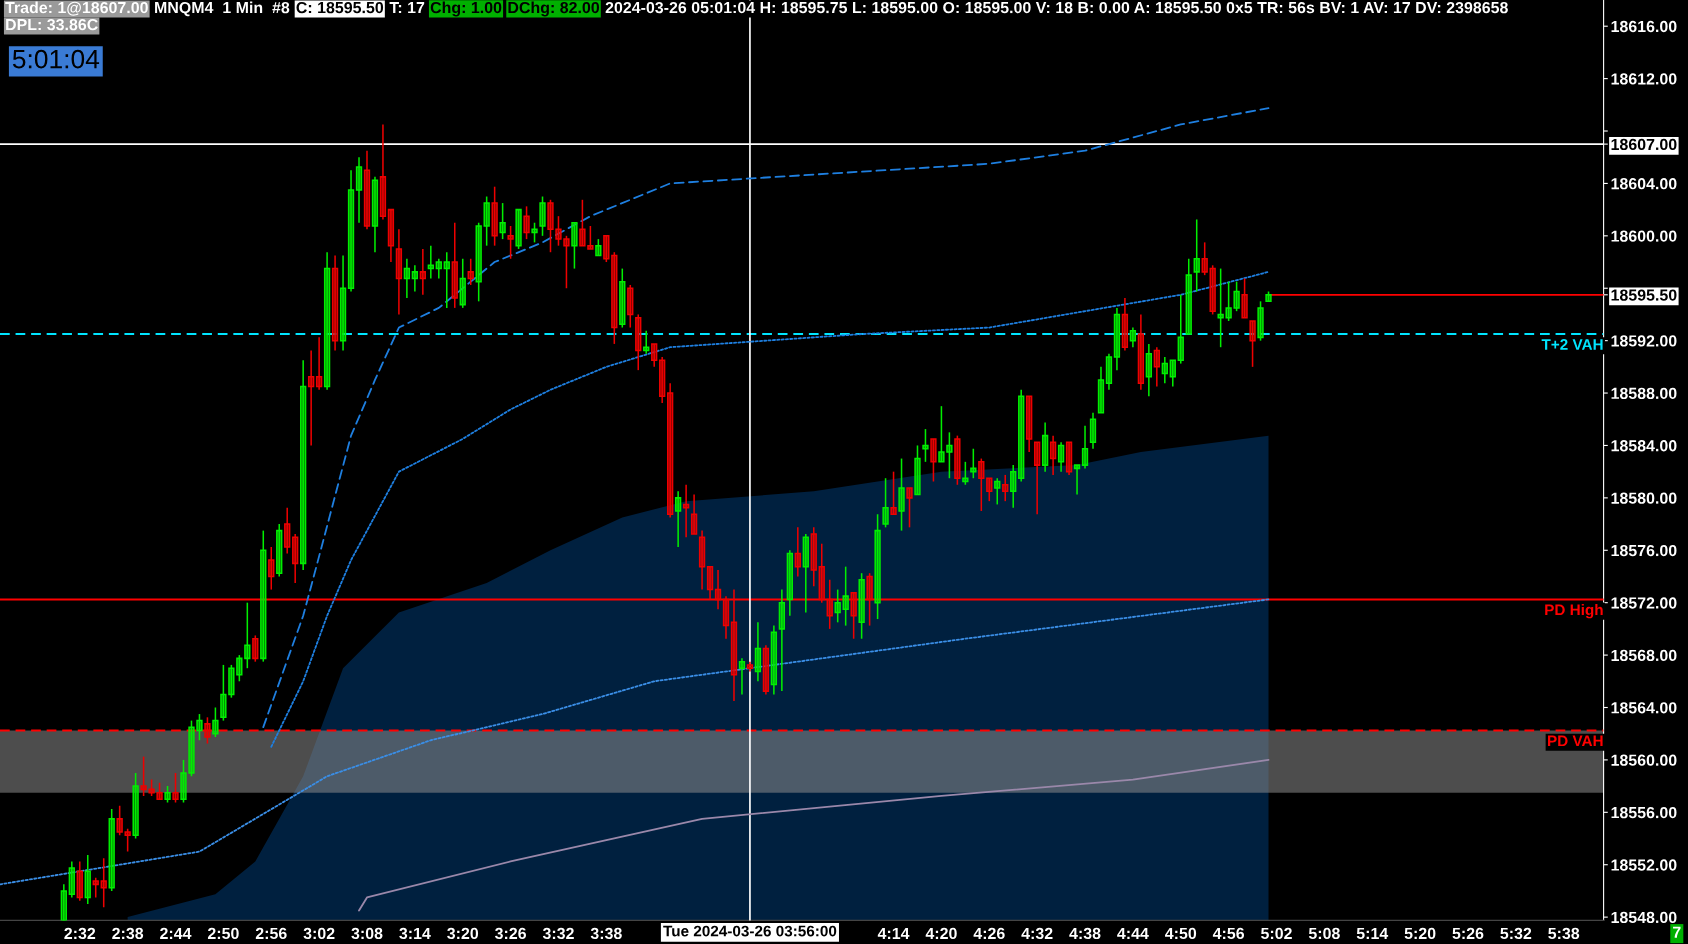  What do you see at coordinates (989, 933) in the screenshot?
I see `x-tick-label: 4:26` at bounding box center [989, 933].